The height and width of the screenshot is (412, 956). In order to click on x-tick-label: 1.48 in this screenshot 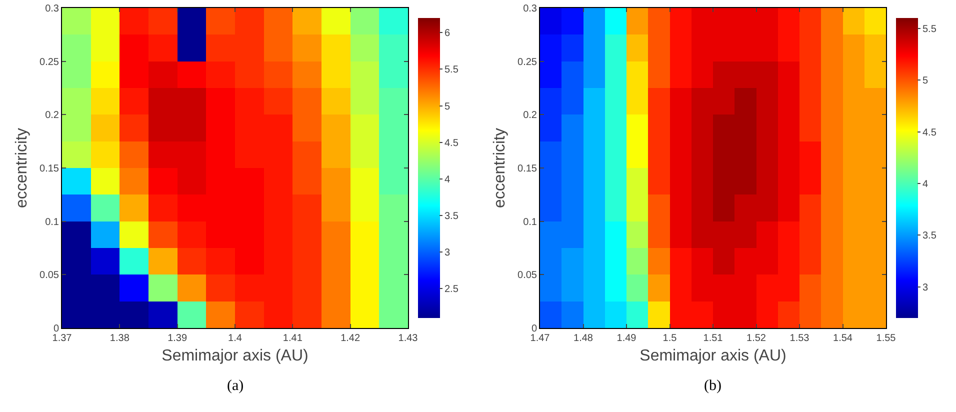, I will do `click(584, 338)`.